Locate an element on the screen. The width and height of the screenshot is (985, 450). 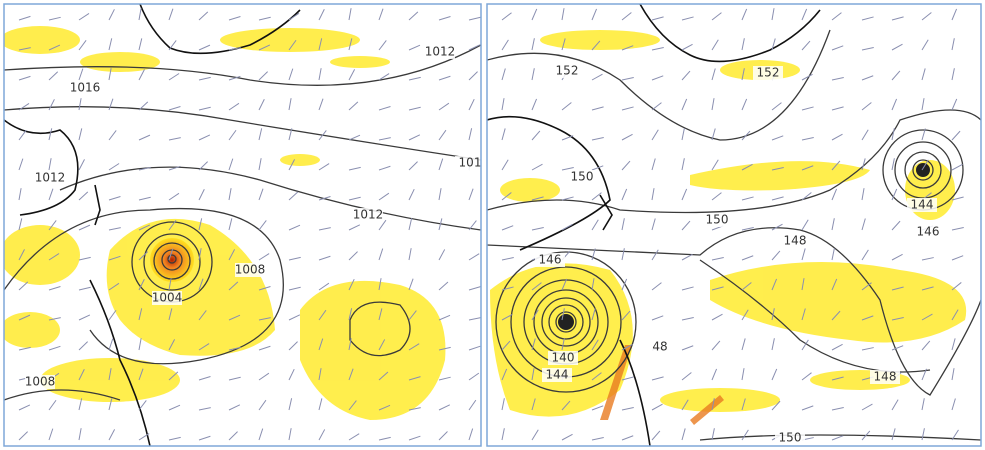
isobar-label: 1008 is located at coordinates (250, 270).